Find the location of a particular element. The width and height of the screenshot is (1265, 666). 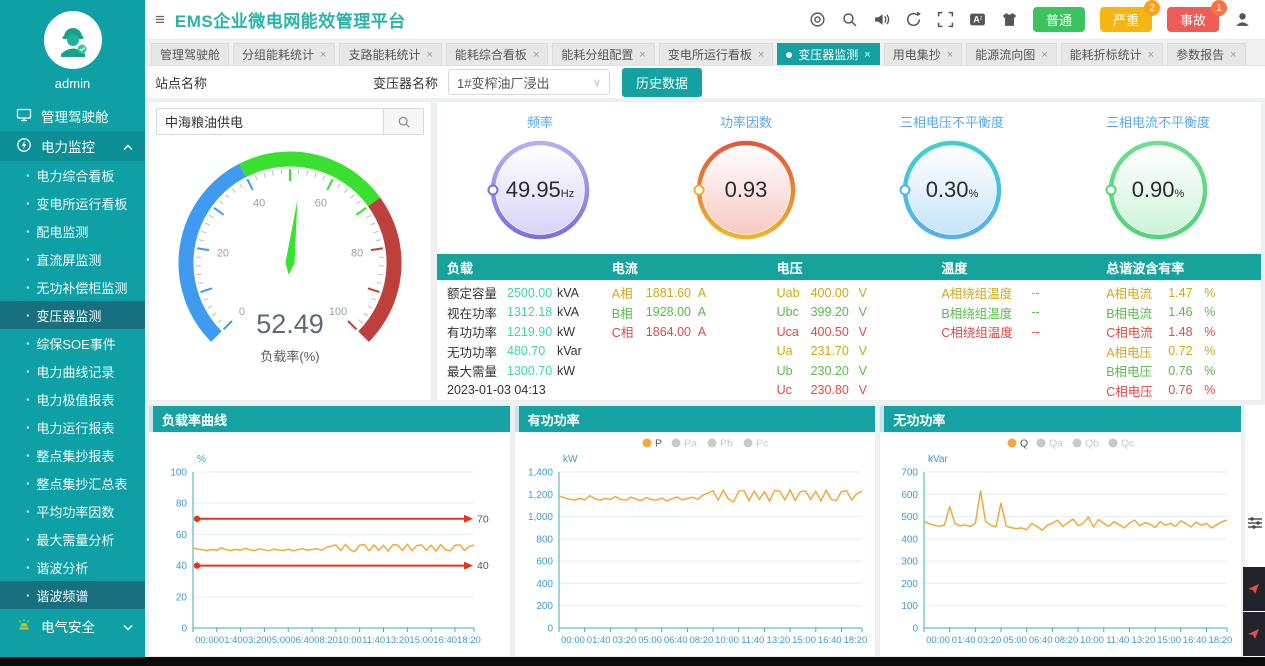

user-icon is located at coordinates (1242, 19).